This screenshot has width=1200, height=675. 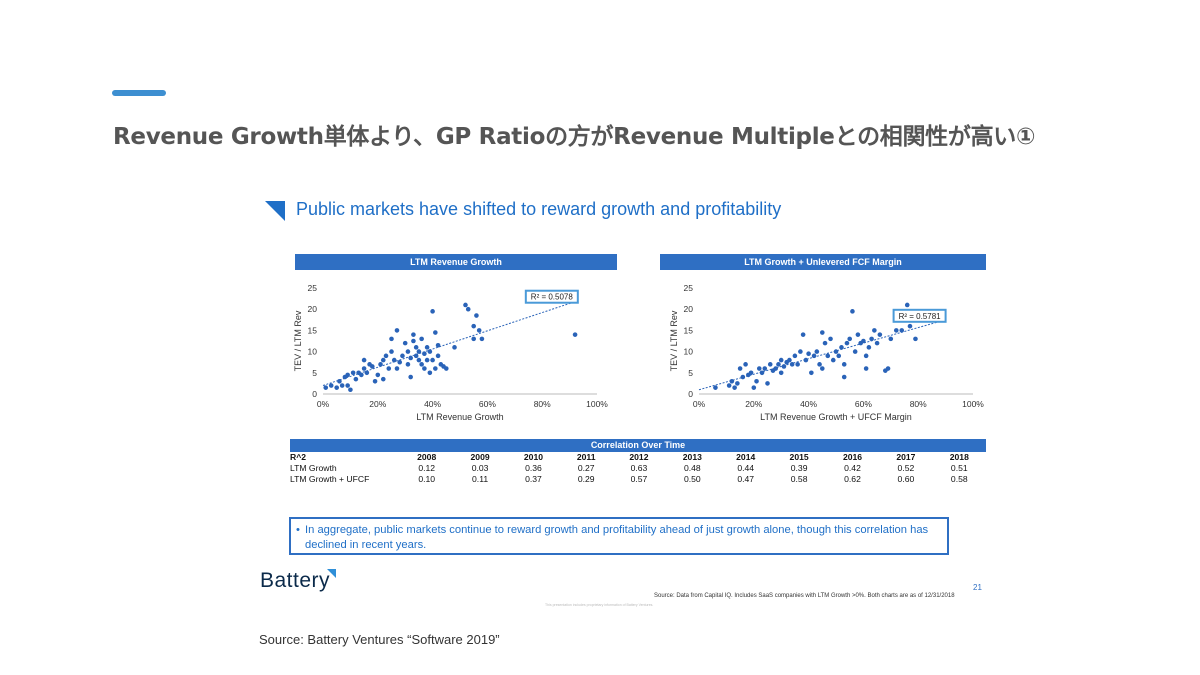 I want to click on x-axis-label: LTM Revenue Growth, so click(x=459, y=417).